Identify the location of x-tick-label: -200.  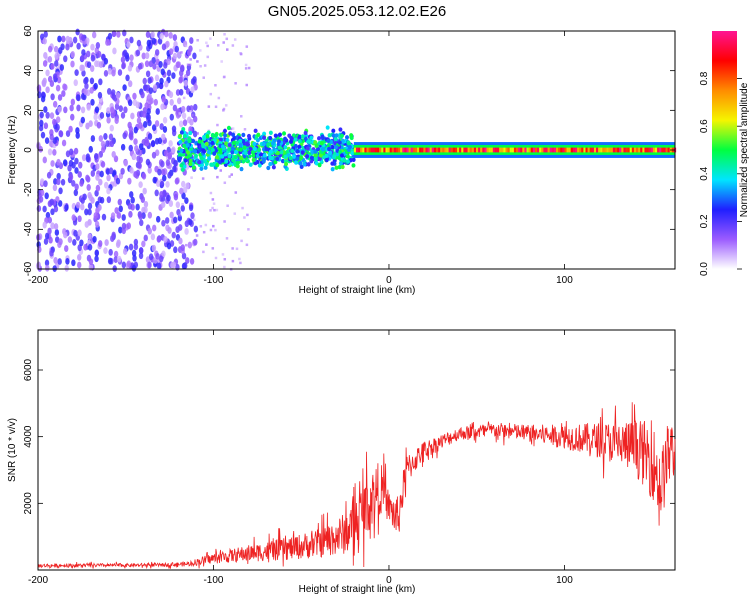
(38, 580).